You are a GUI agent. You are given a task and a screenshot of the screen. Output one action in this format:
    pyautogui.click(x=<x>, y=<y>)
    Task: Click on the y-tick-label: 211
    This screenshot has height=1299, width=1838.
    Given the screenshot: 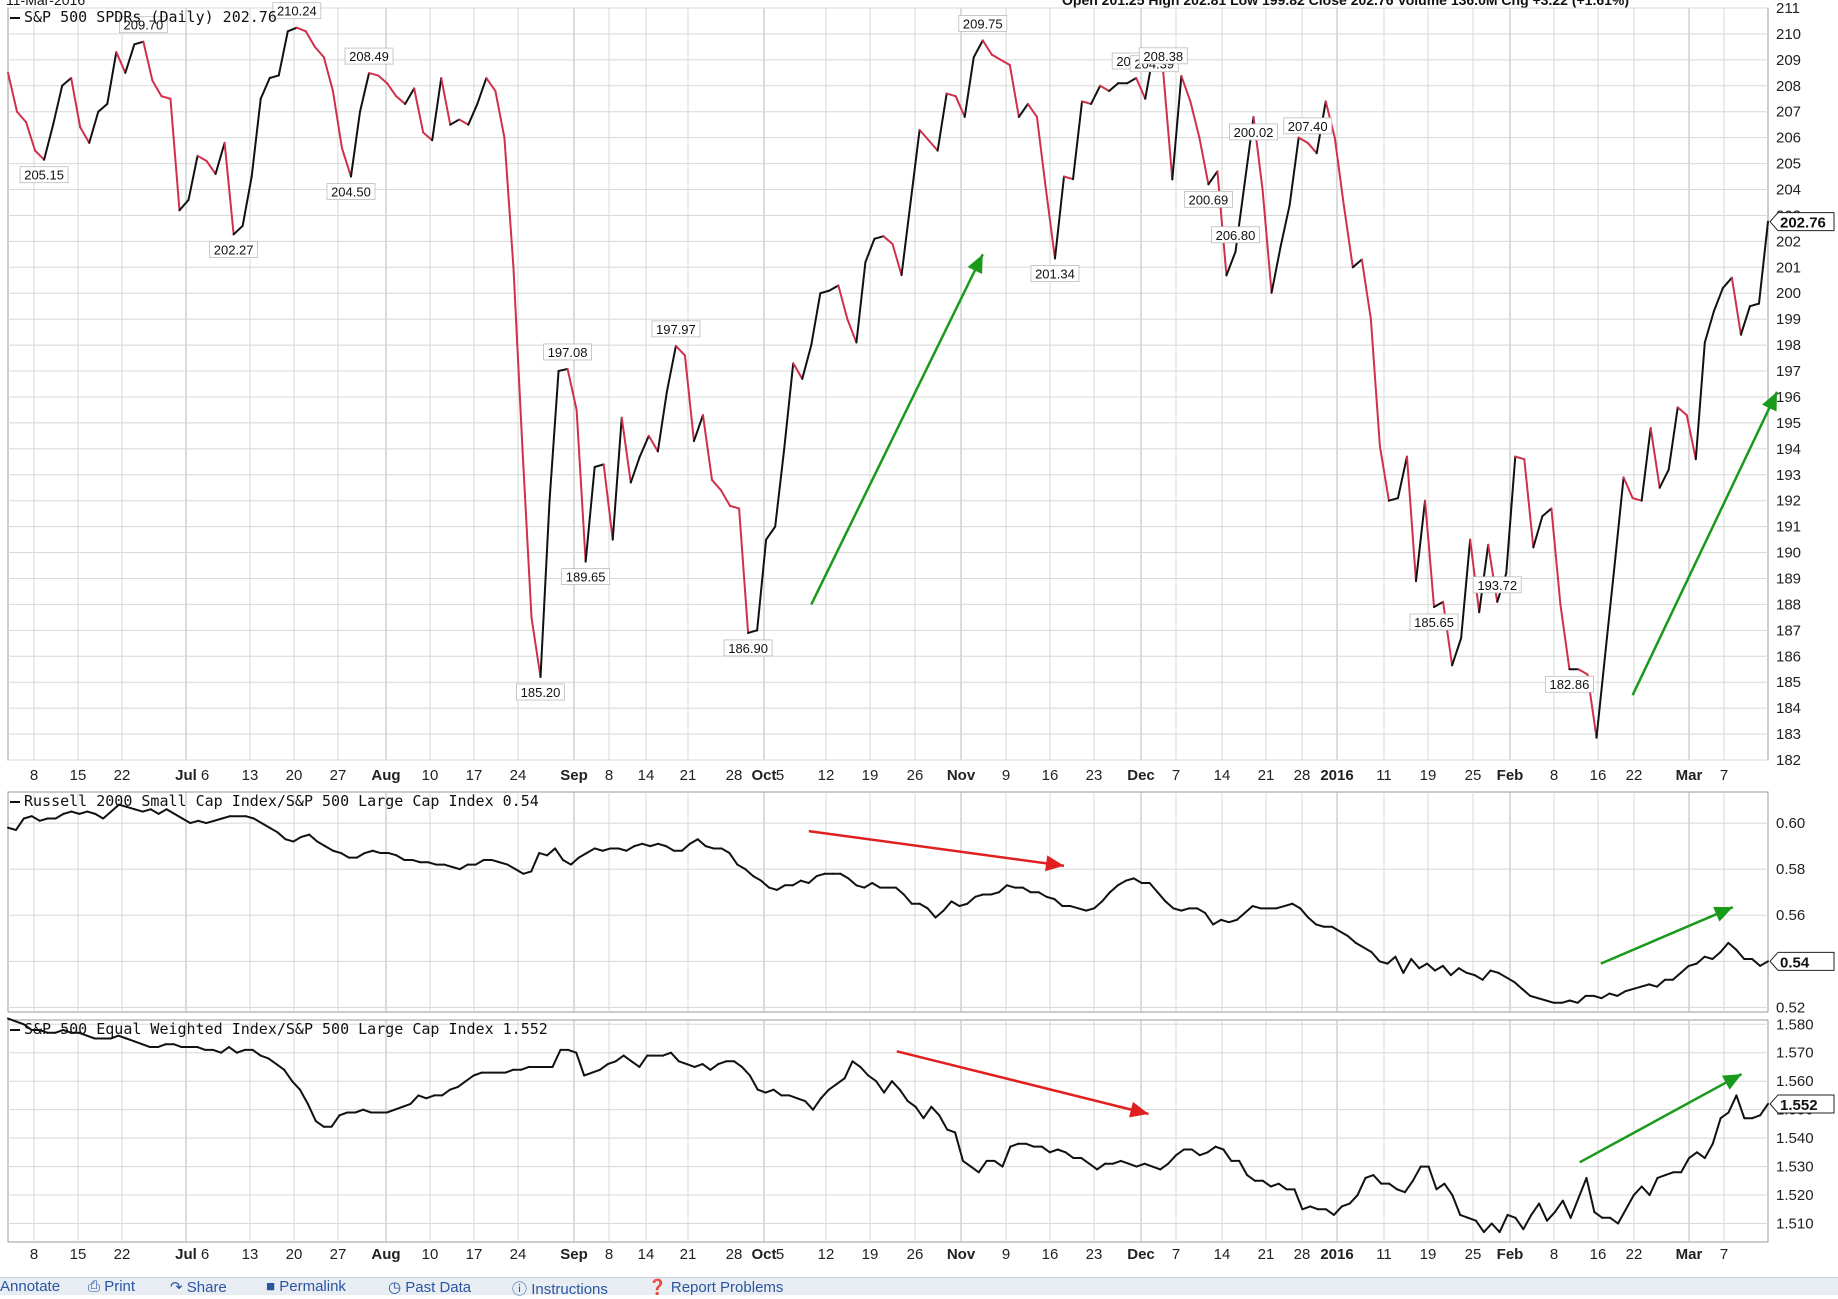 What is the action you would take?
    pyautogui.click(x=1788, y=8)
    